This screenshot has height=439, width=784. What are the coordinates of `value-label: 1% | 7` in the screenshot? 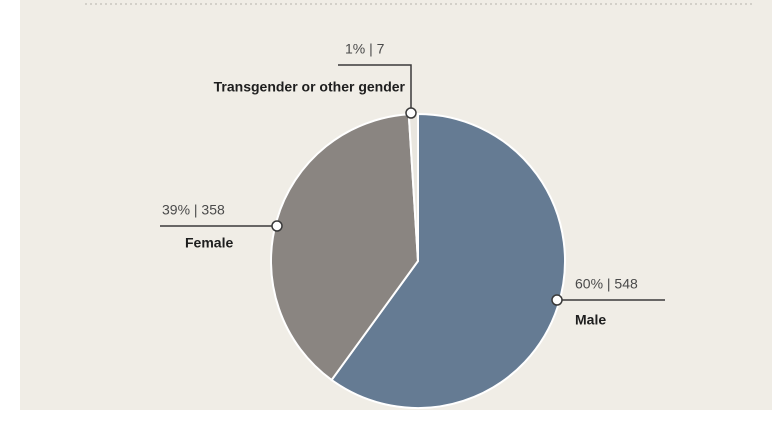 It's located at (365, 49).